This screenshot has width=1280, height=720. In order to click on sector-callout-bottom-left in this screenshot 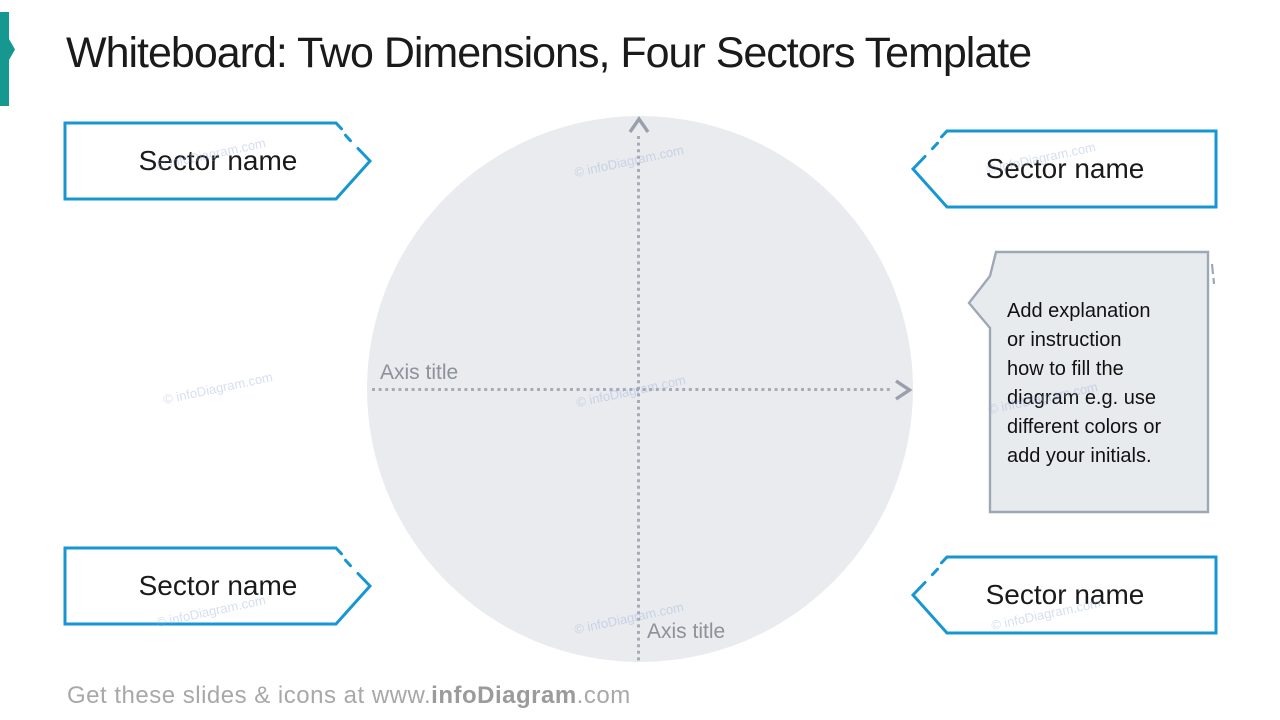, I will do `click(218, 586)`.